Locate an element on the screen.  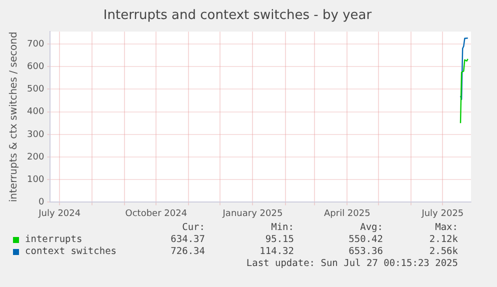
text: 653.36 is located at coordinates (365, 251).